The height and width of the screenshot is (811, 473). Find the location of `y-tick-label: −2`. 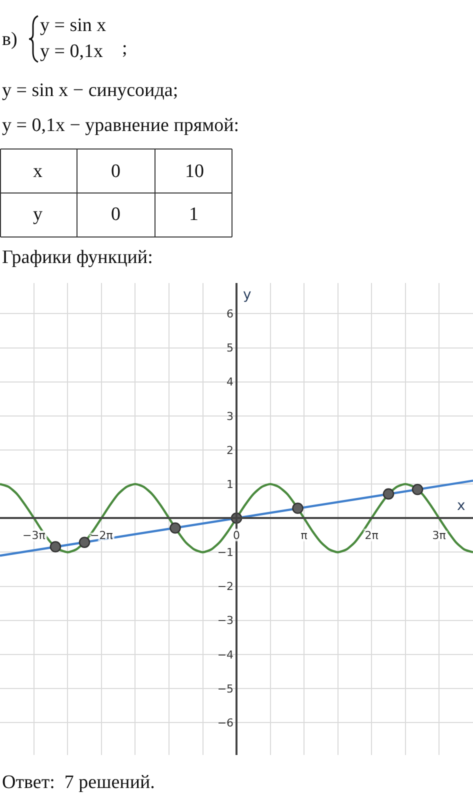

y-tick-label: −2 is located at coordinates (225, 587).